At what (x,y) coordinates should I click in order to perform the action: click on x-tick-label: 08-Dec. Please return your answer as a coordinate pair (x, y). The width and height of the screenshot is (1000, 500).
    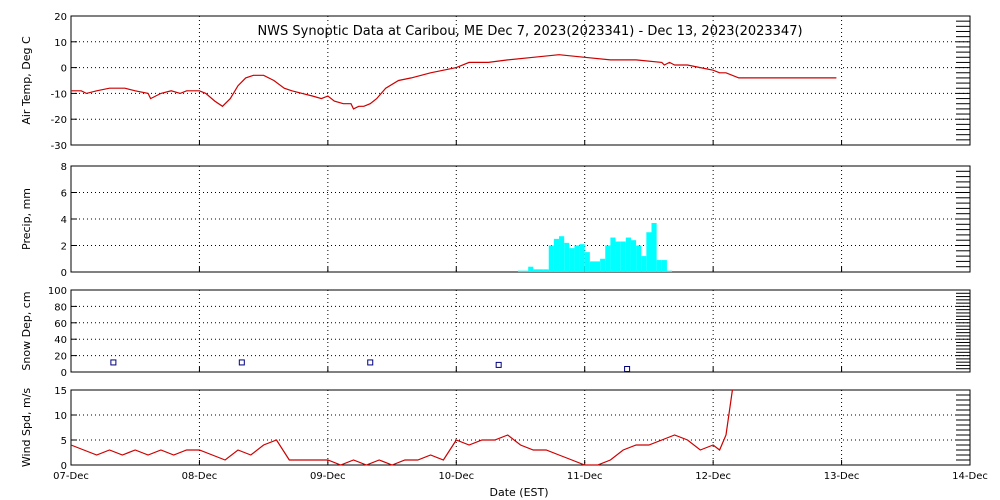
    Looking at the image, I should click on (200, 476).